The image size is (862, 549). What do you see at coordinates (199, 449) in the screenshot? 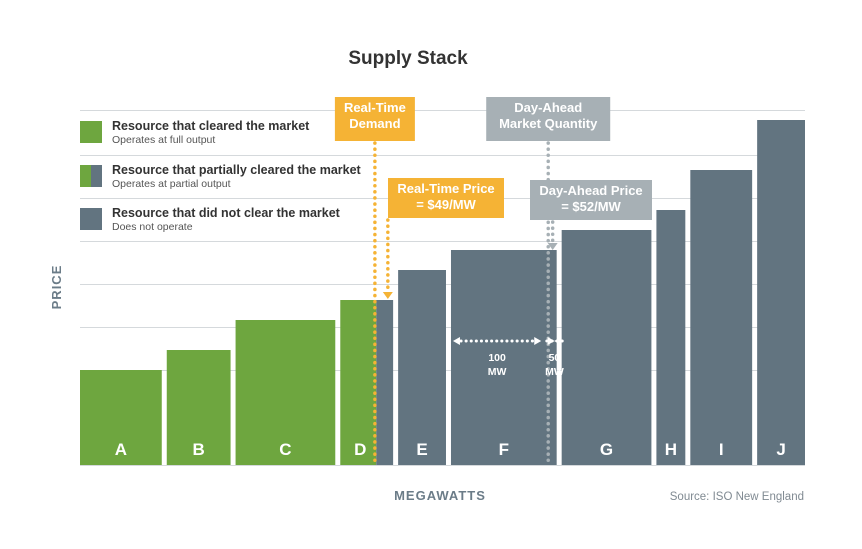
I see `bar-label-B: B` at bounding box center [199, 449].